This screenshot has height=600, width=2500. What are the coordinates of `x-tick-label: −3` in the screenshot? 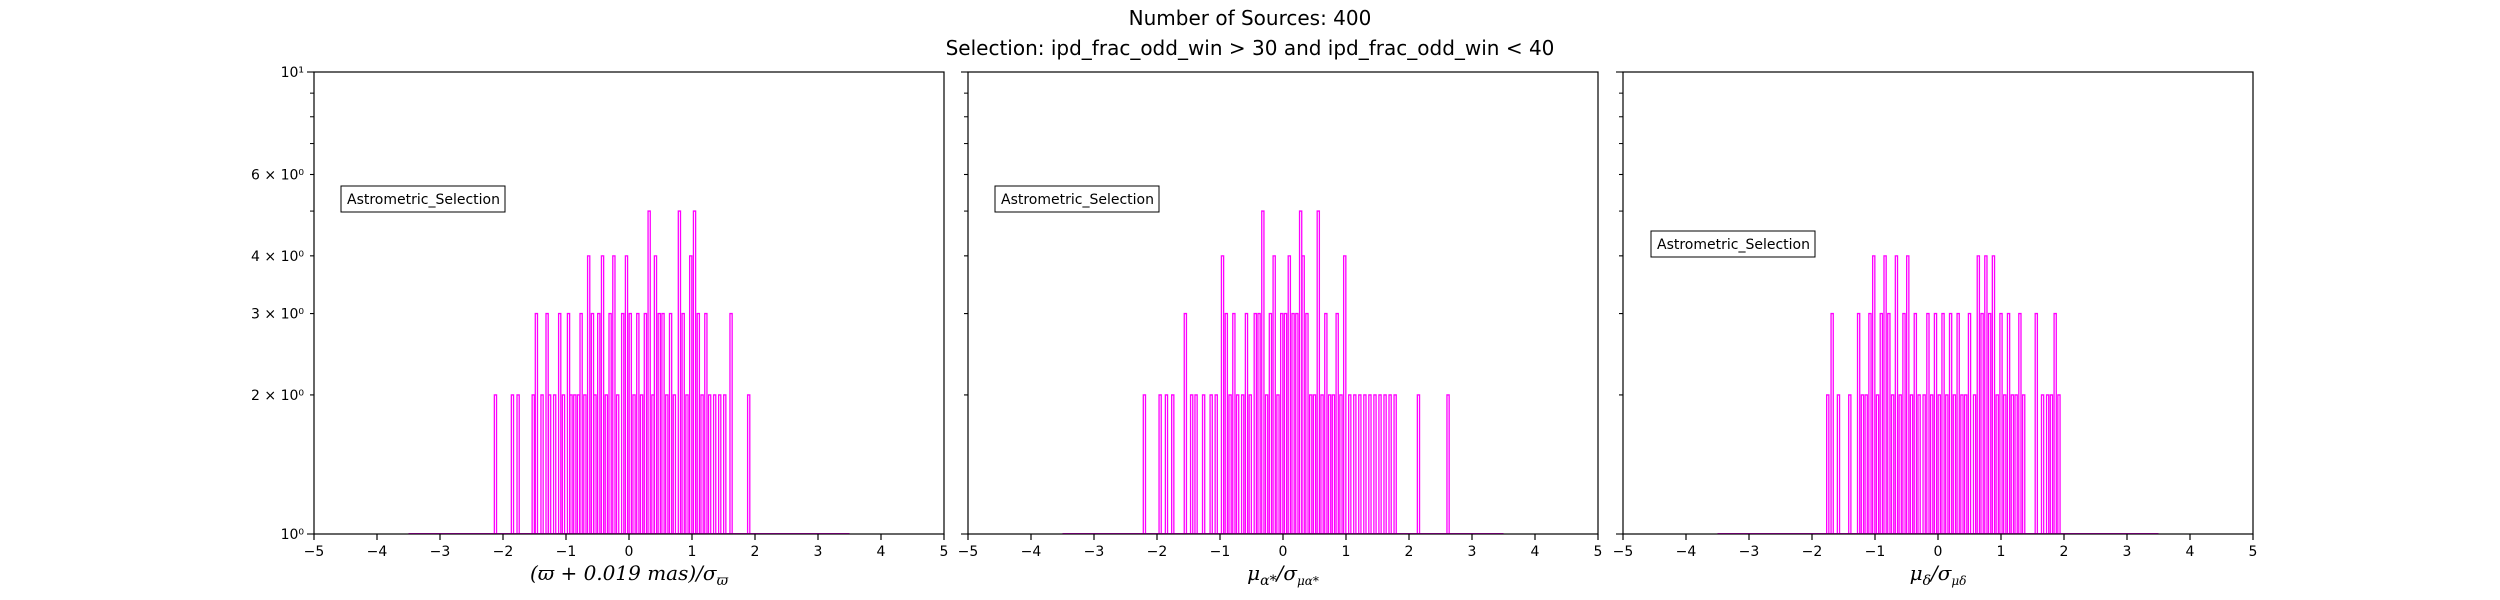 It's located at (440, 552).